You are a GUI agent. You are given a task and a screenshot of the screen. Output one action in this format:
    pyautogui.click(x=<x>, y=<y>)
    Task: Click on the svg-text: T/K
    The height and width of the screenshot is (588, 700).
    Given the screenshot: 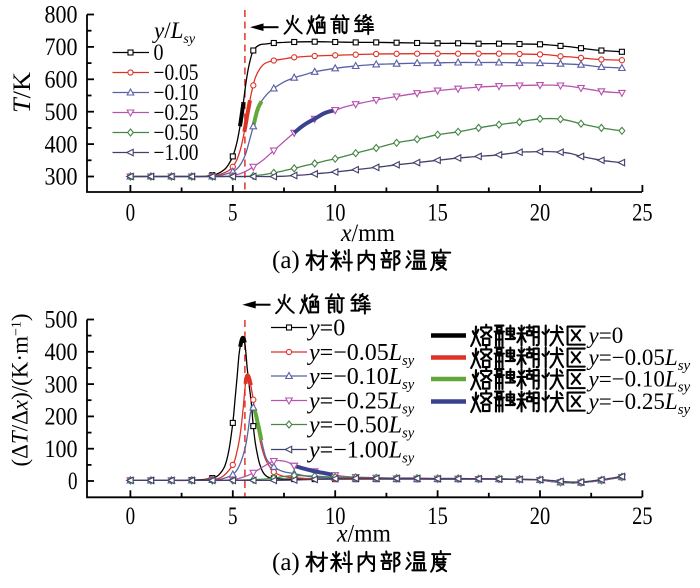 What is the action you would take?
    pyautogui.click(x=22, y=92)
    